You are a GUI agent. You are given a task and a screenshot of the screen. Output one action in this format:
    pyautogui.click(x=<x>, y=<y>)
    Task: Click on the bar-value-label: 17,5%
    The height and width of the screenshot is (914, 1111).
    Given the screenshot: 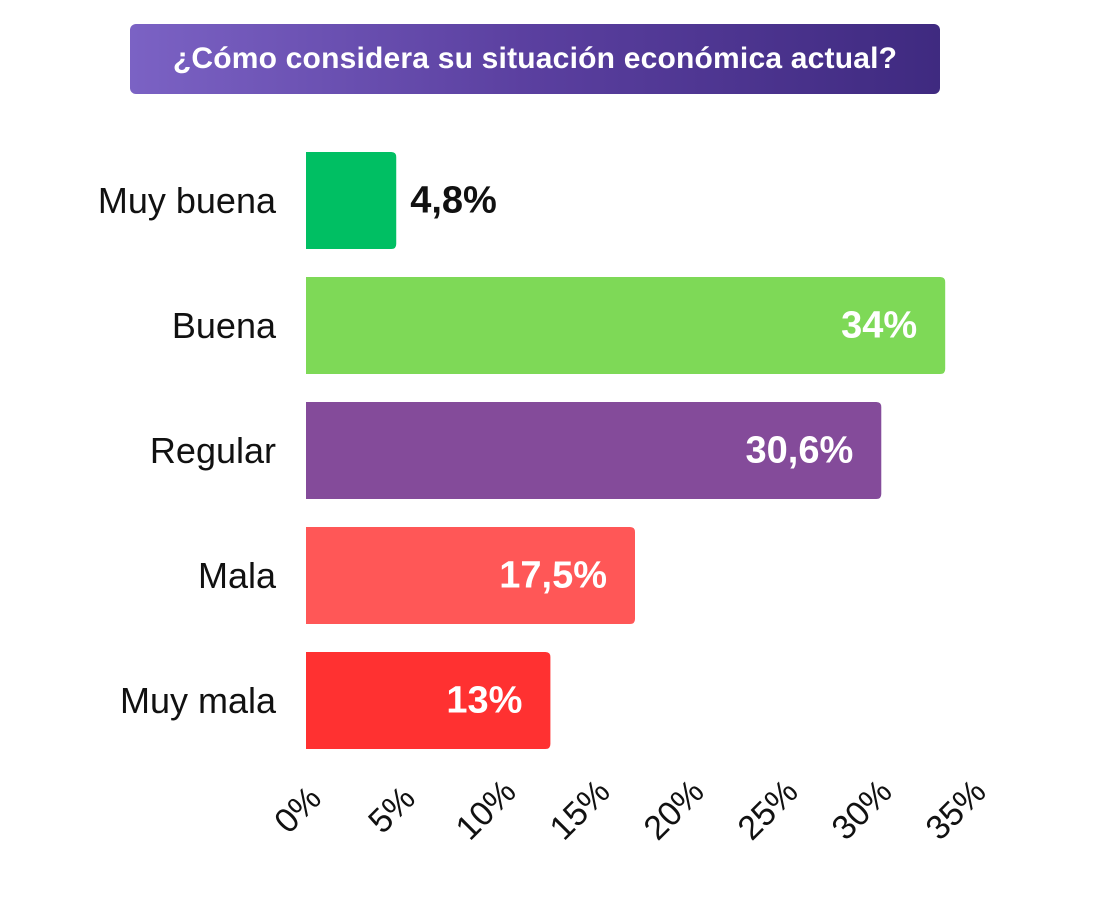 What is the action you would take?
    pyautogui.click(x=553, y=576)
    